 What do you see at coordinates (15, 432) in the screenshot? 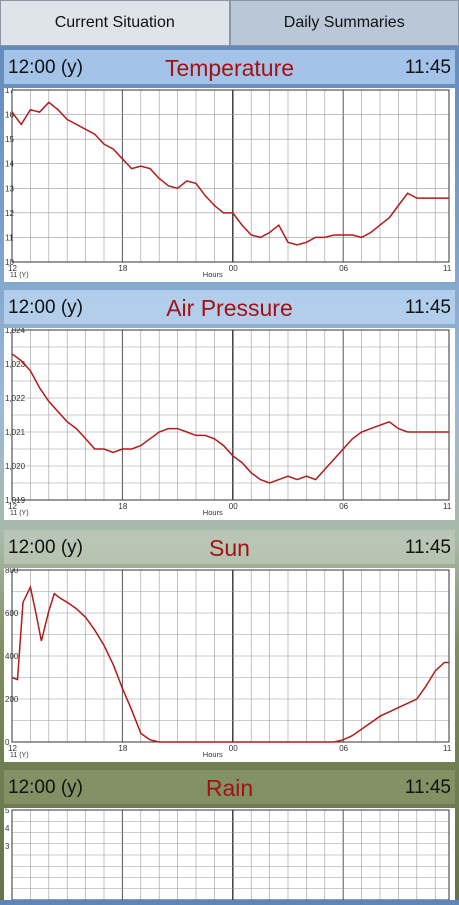
I see `y-tick-label: 1,021` at bounding box center [15, 432].